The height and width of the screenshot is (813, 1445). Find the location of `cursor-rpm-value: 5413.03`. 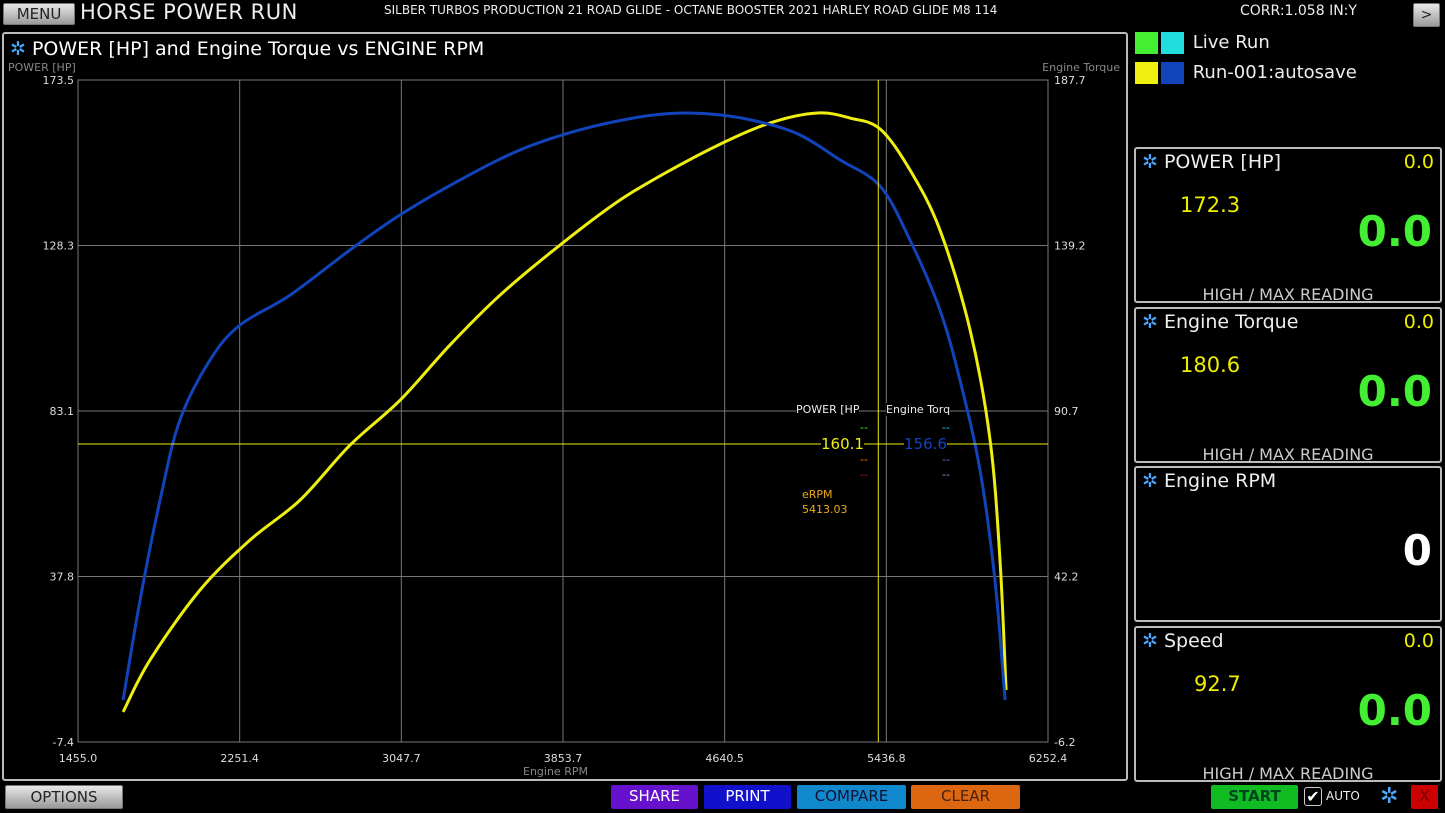

cursor-rpm-value: 5413.03 is located at coordinates (825, 509).